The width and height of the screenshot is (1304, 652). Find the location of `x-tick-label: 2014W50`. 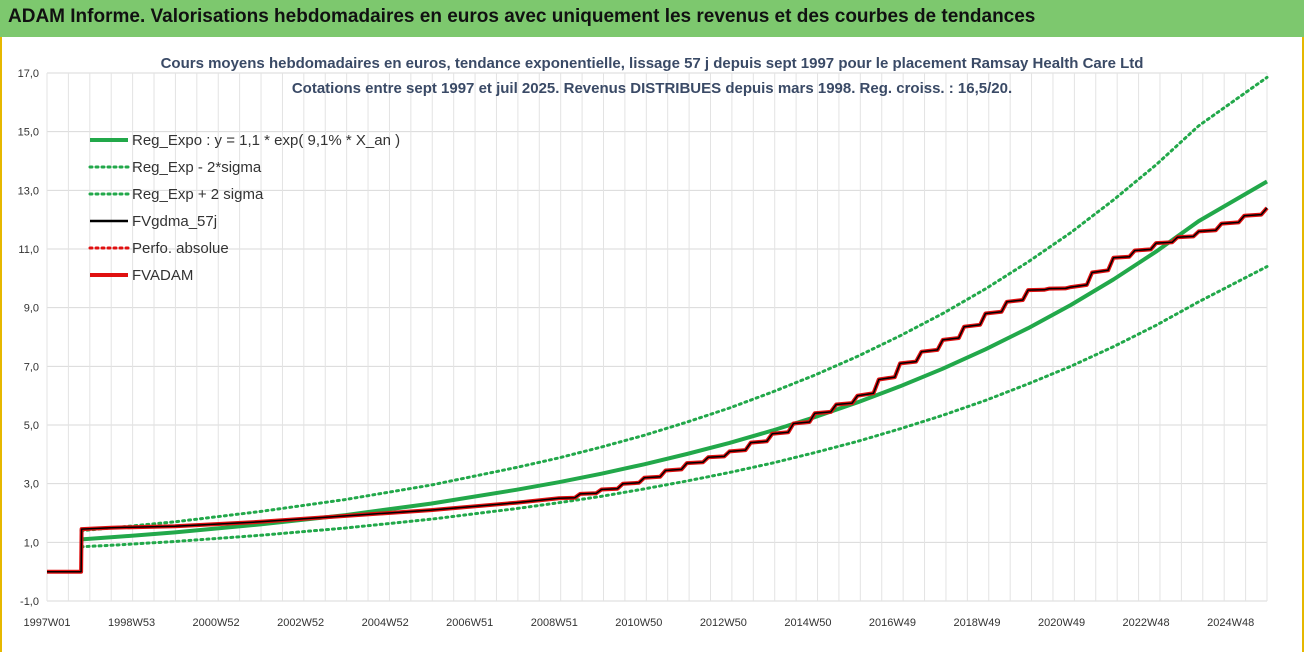

x-tick-label: 2014W50 is located at coordinates (807, 623).